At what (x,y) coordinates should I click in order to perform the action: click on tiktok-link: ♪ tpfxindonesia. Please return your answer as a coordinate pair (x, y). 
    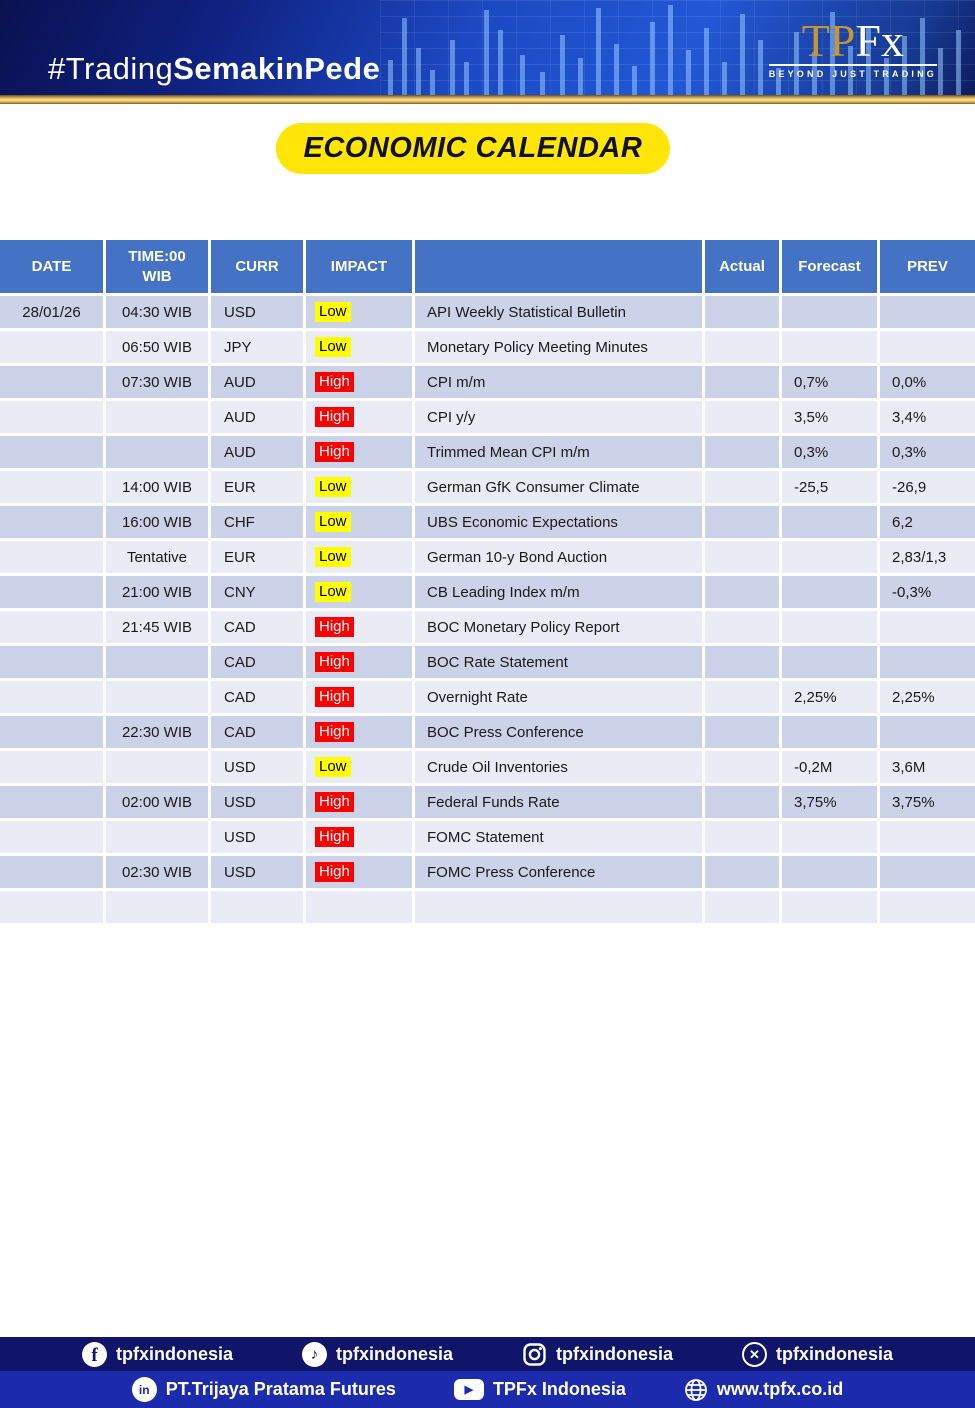
    Looking at the image, I should click on (377, 1354).